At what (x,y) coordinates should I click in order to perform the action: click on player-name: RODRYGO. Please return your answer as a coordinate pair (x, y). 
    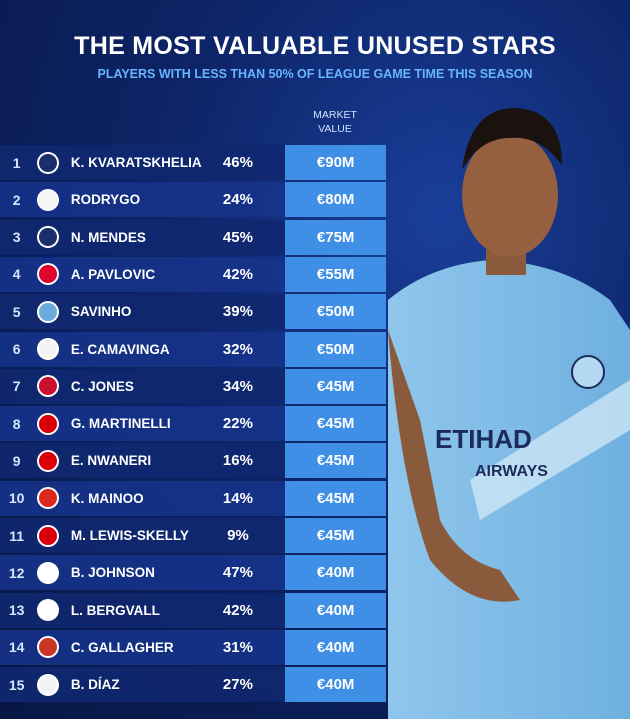
    Looking at the image, I should click on (105, 200).